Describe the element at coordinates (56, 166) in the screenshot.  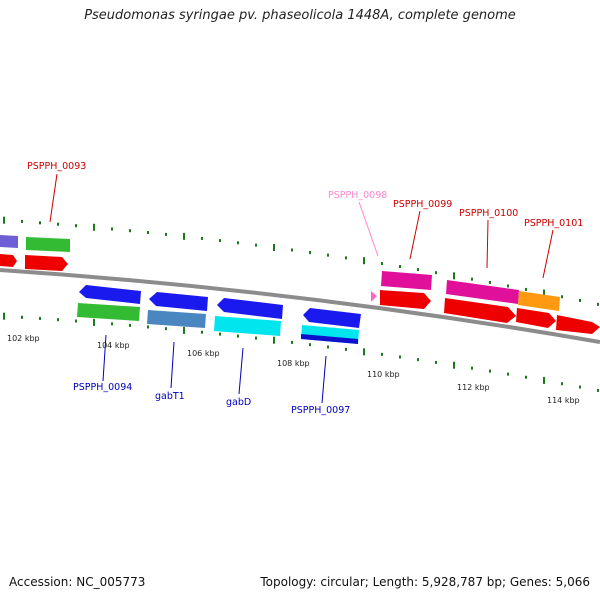
I see `label-PSPPH_0093: PSPPH_0093` at that location.